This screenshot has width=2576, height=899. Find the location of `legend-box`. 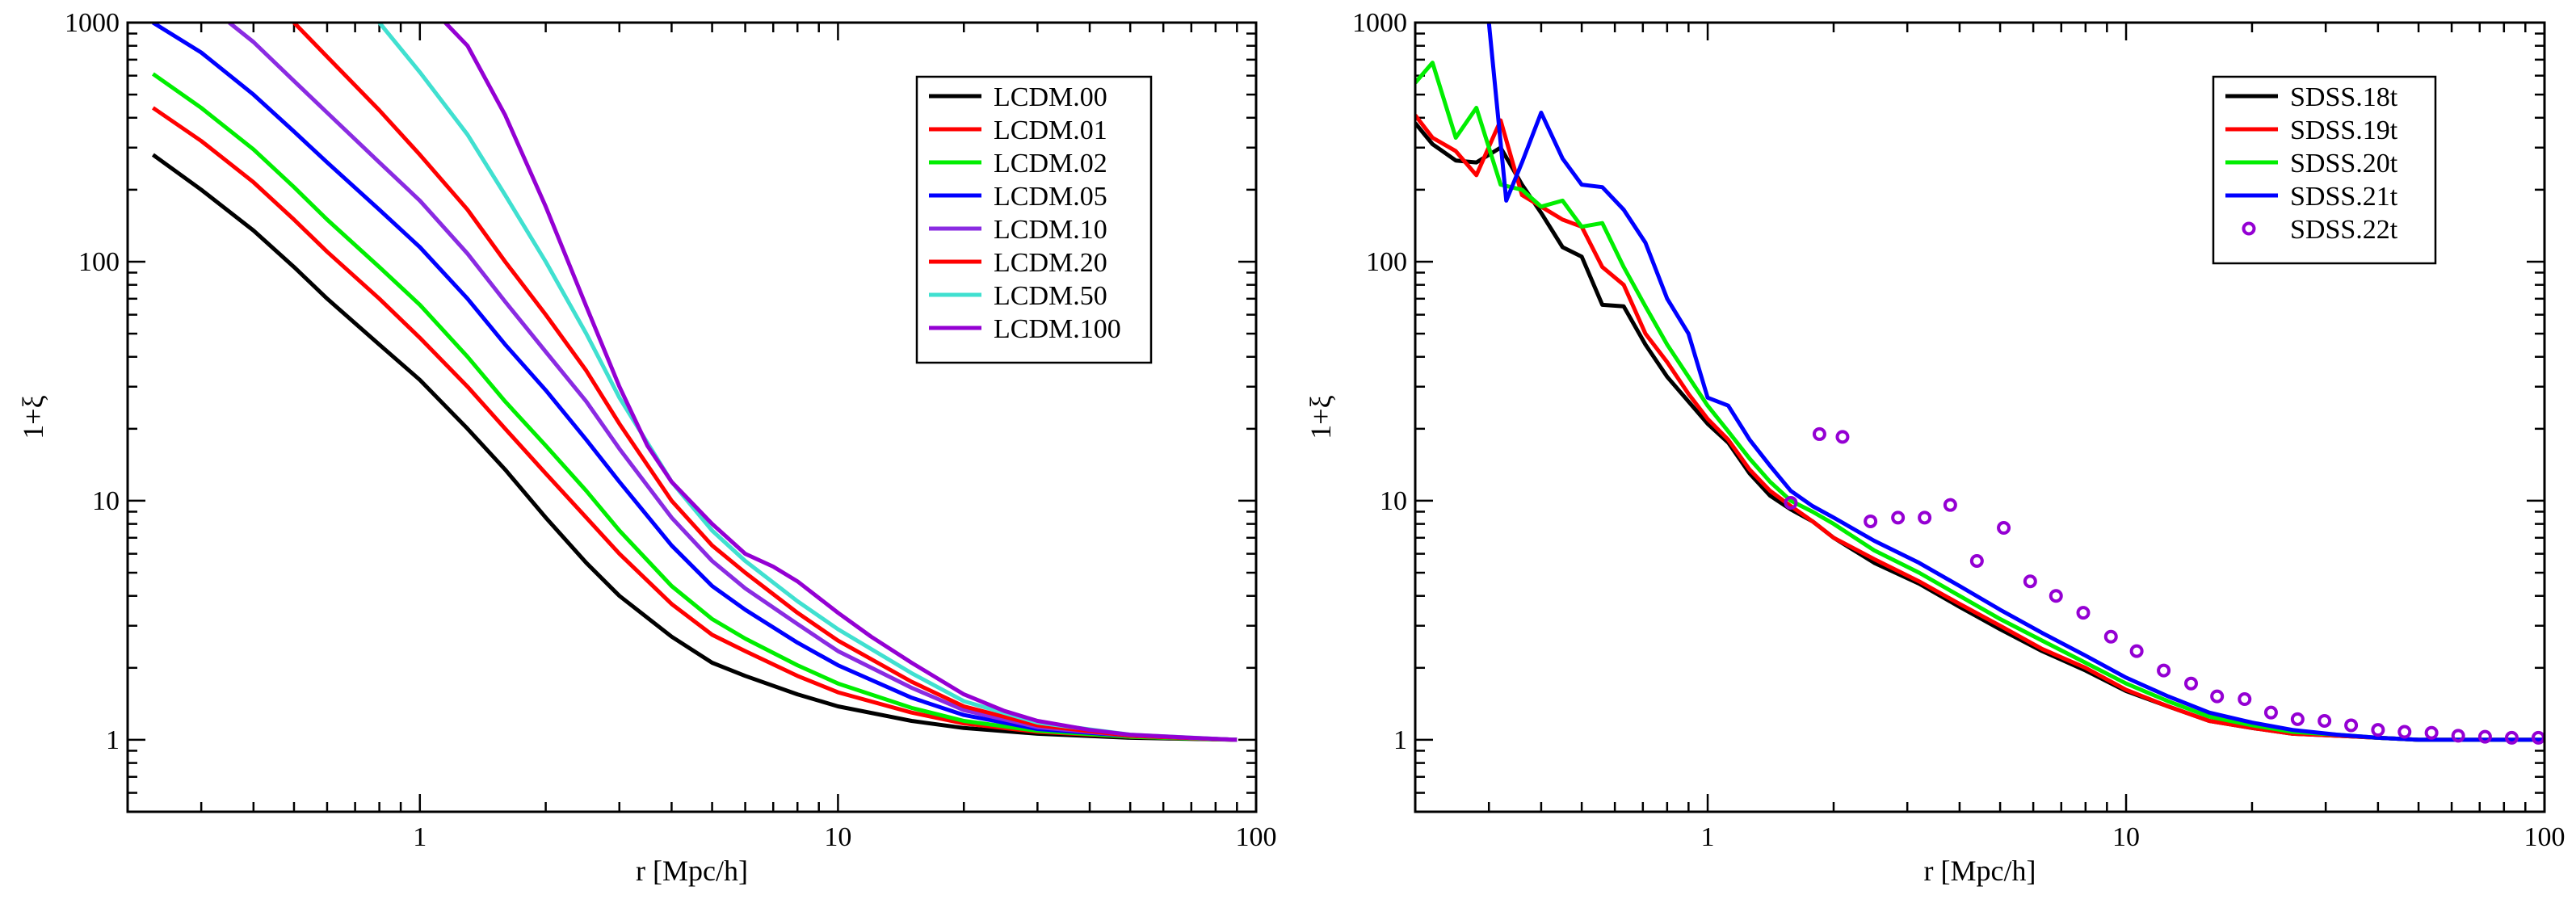

legend-box is located at coordinates (1034, 219).